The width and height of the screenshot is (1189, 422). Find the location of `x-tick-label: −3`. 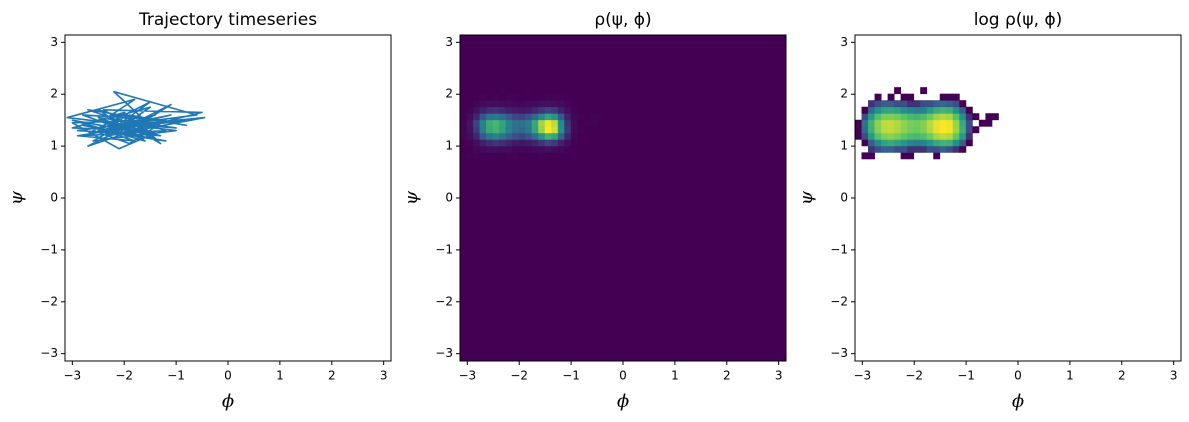

x-tick-label: −3 is located at coordinates (862, 376).